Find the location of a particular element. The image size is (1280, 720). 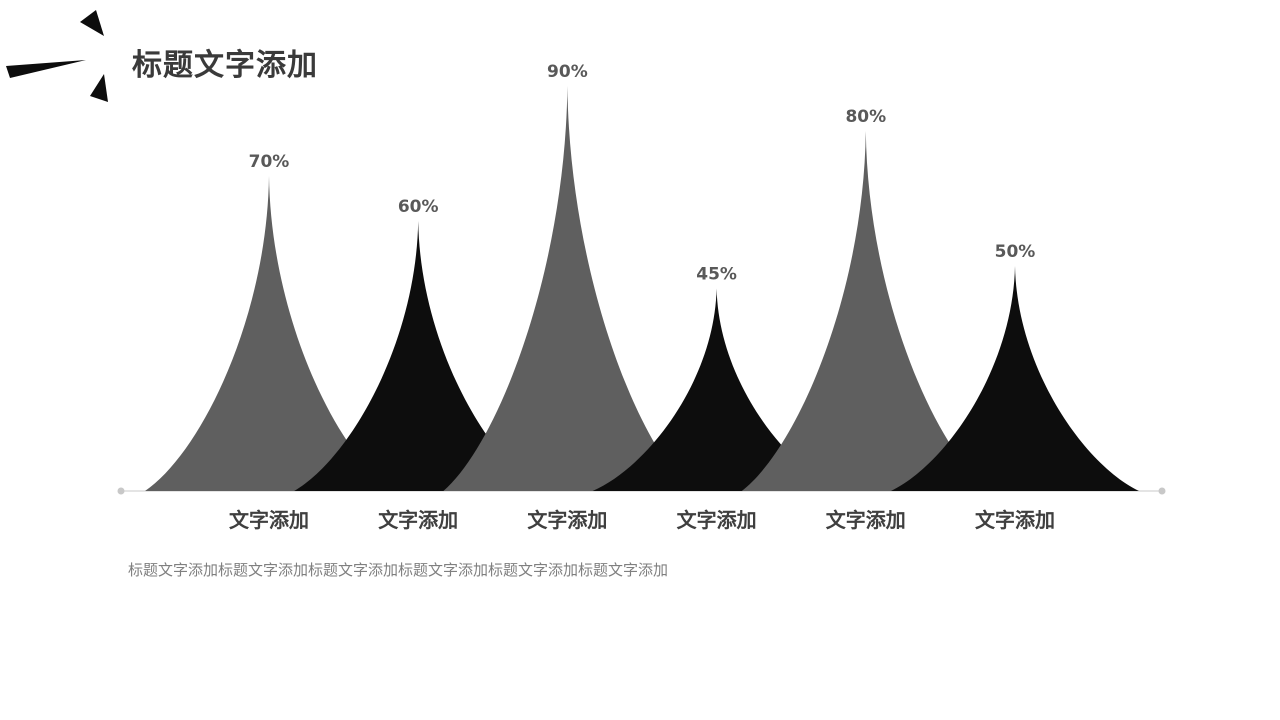

baseline-left-dot is located at coordinates (121, 491).